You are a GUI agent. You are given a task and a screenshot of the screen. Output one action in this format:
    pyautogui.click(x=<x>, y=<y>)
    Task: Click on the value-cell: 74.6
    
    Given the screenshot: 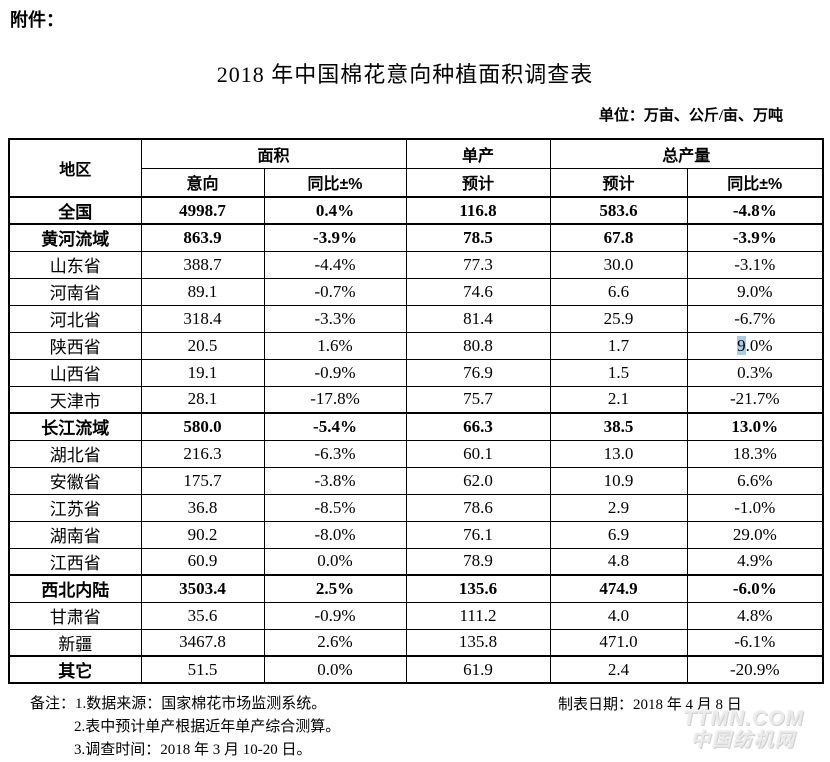 What is the action you would take?
    pyautogui.click(x=478, y=291)
    